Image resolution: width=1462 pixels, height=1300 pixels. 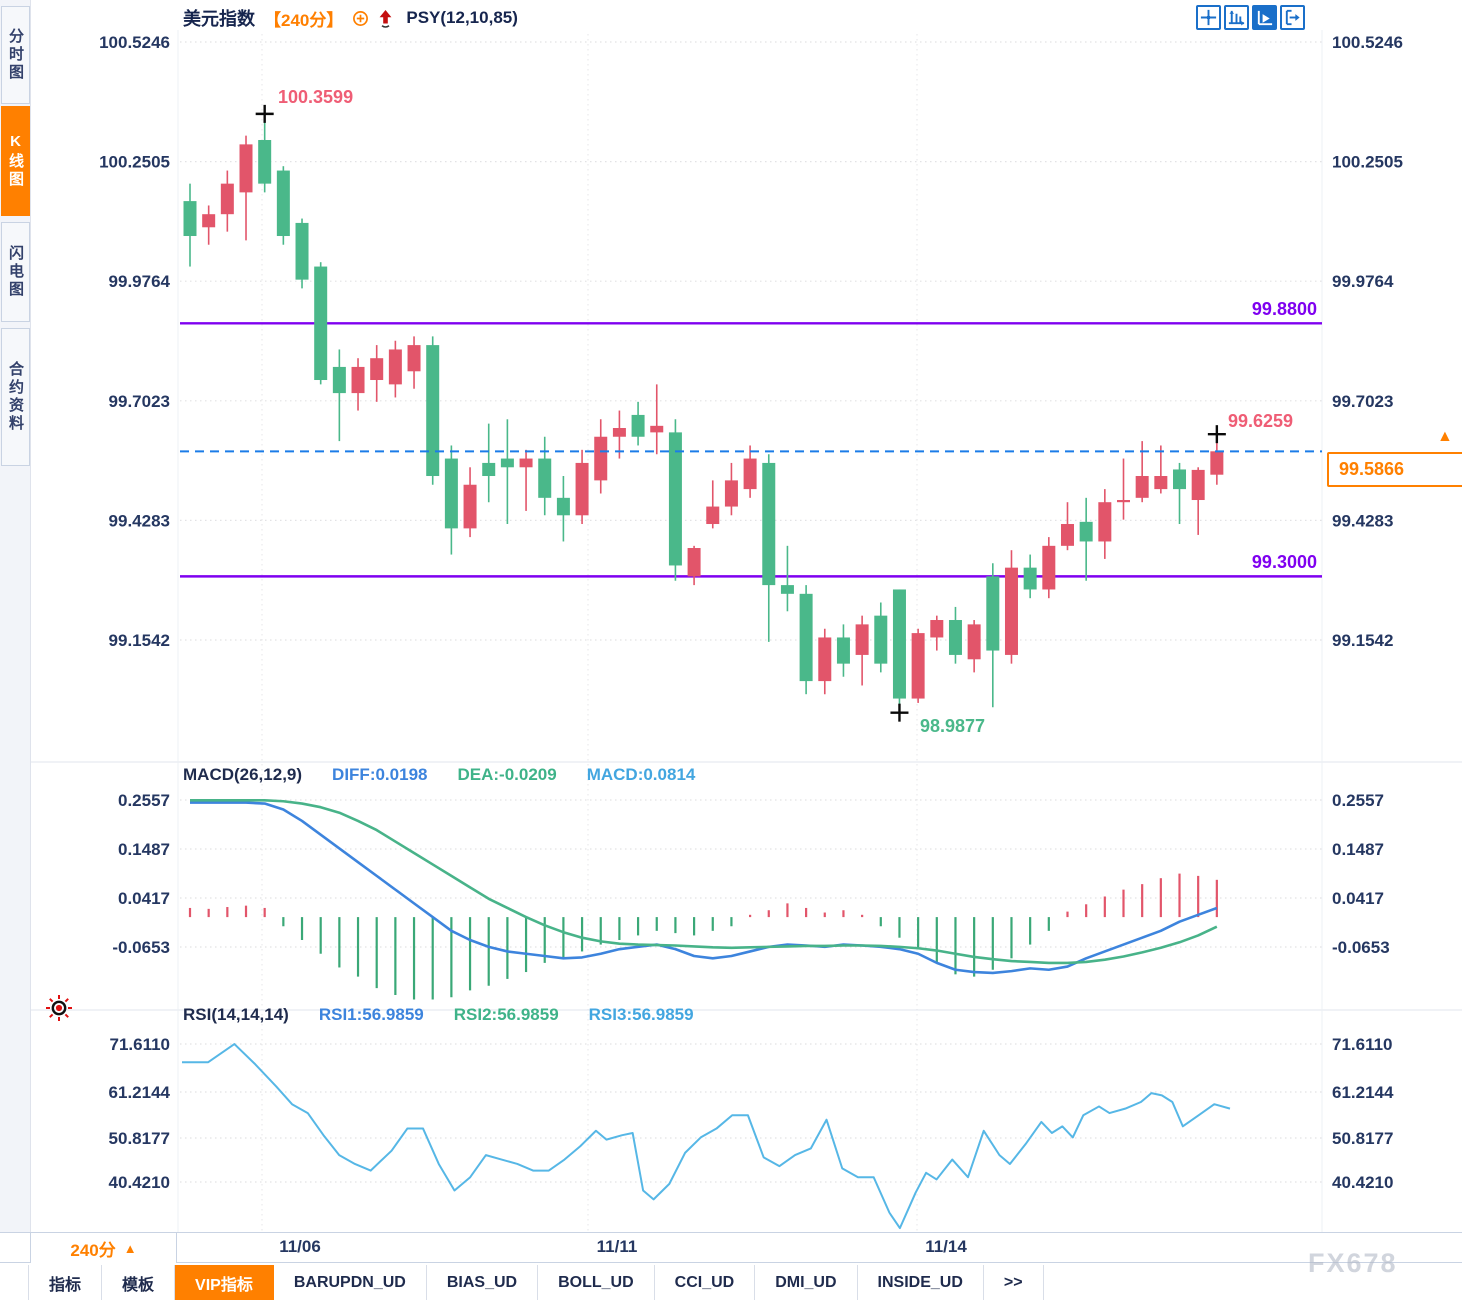 What do you see at coordinates (1250, 17) in the screenshot?
I see `chart-toolbar` at bounding box center [1250, 17].